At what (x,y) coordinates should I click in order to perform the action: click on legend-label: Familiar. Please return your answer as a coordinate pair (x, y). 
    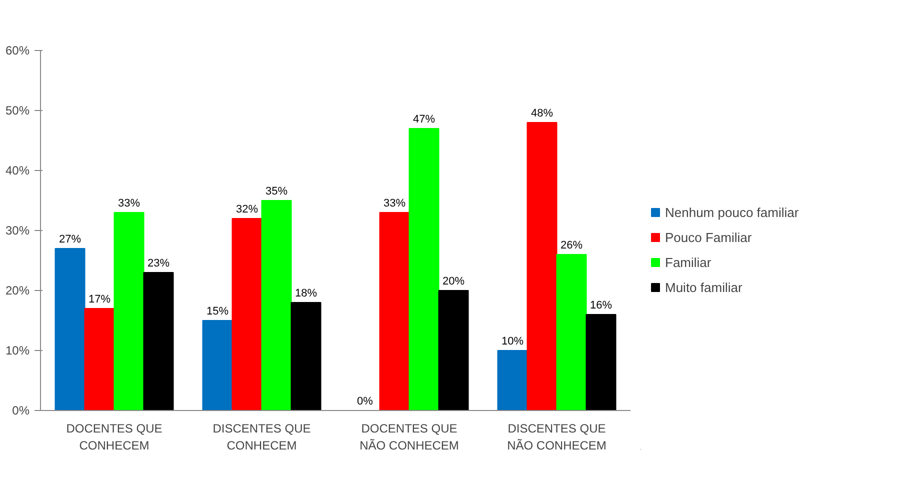
    Looking at the image, I should click on (688, 262).